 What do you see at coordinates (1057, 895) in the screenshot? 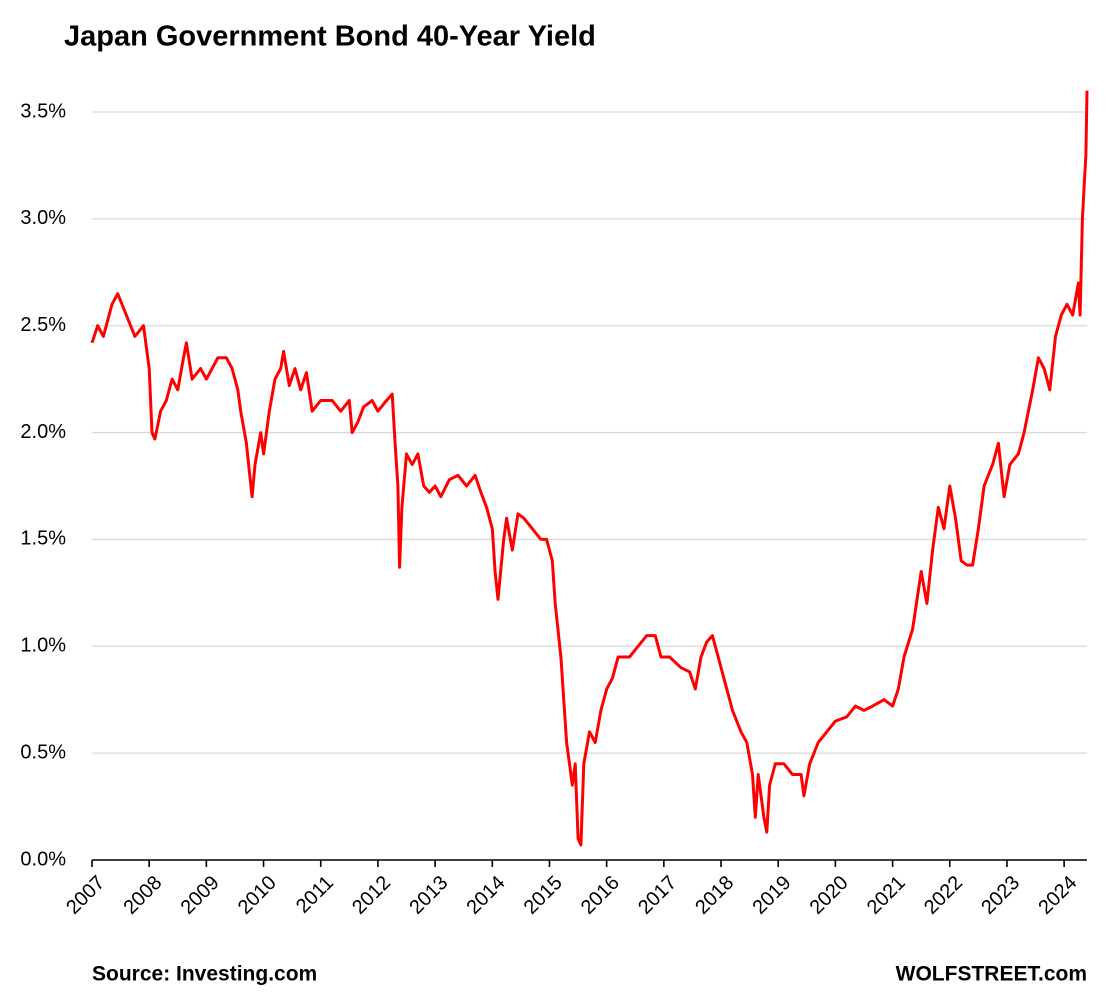
I see `x-tick-label: 2024` at bounding box center [1057, 895].